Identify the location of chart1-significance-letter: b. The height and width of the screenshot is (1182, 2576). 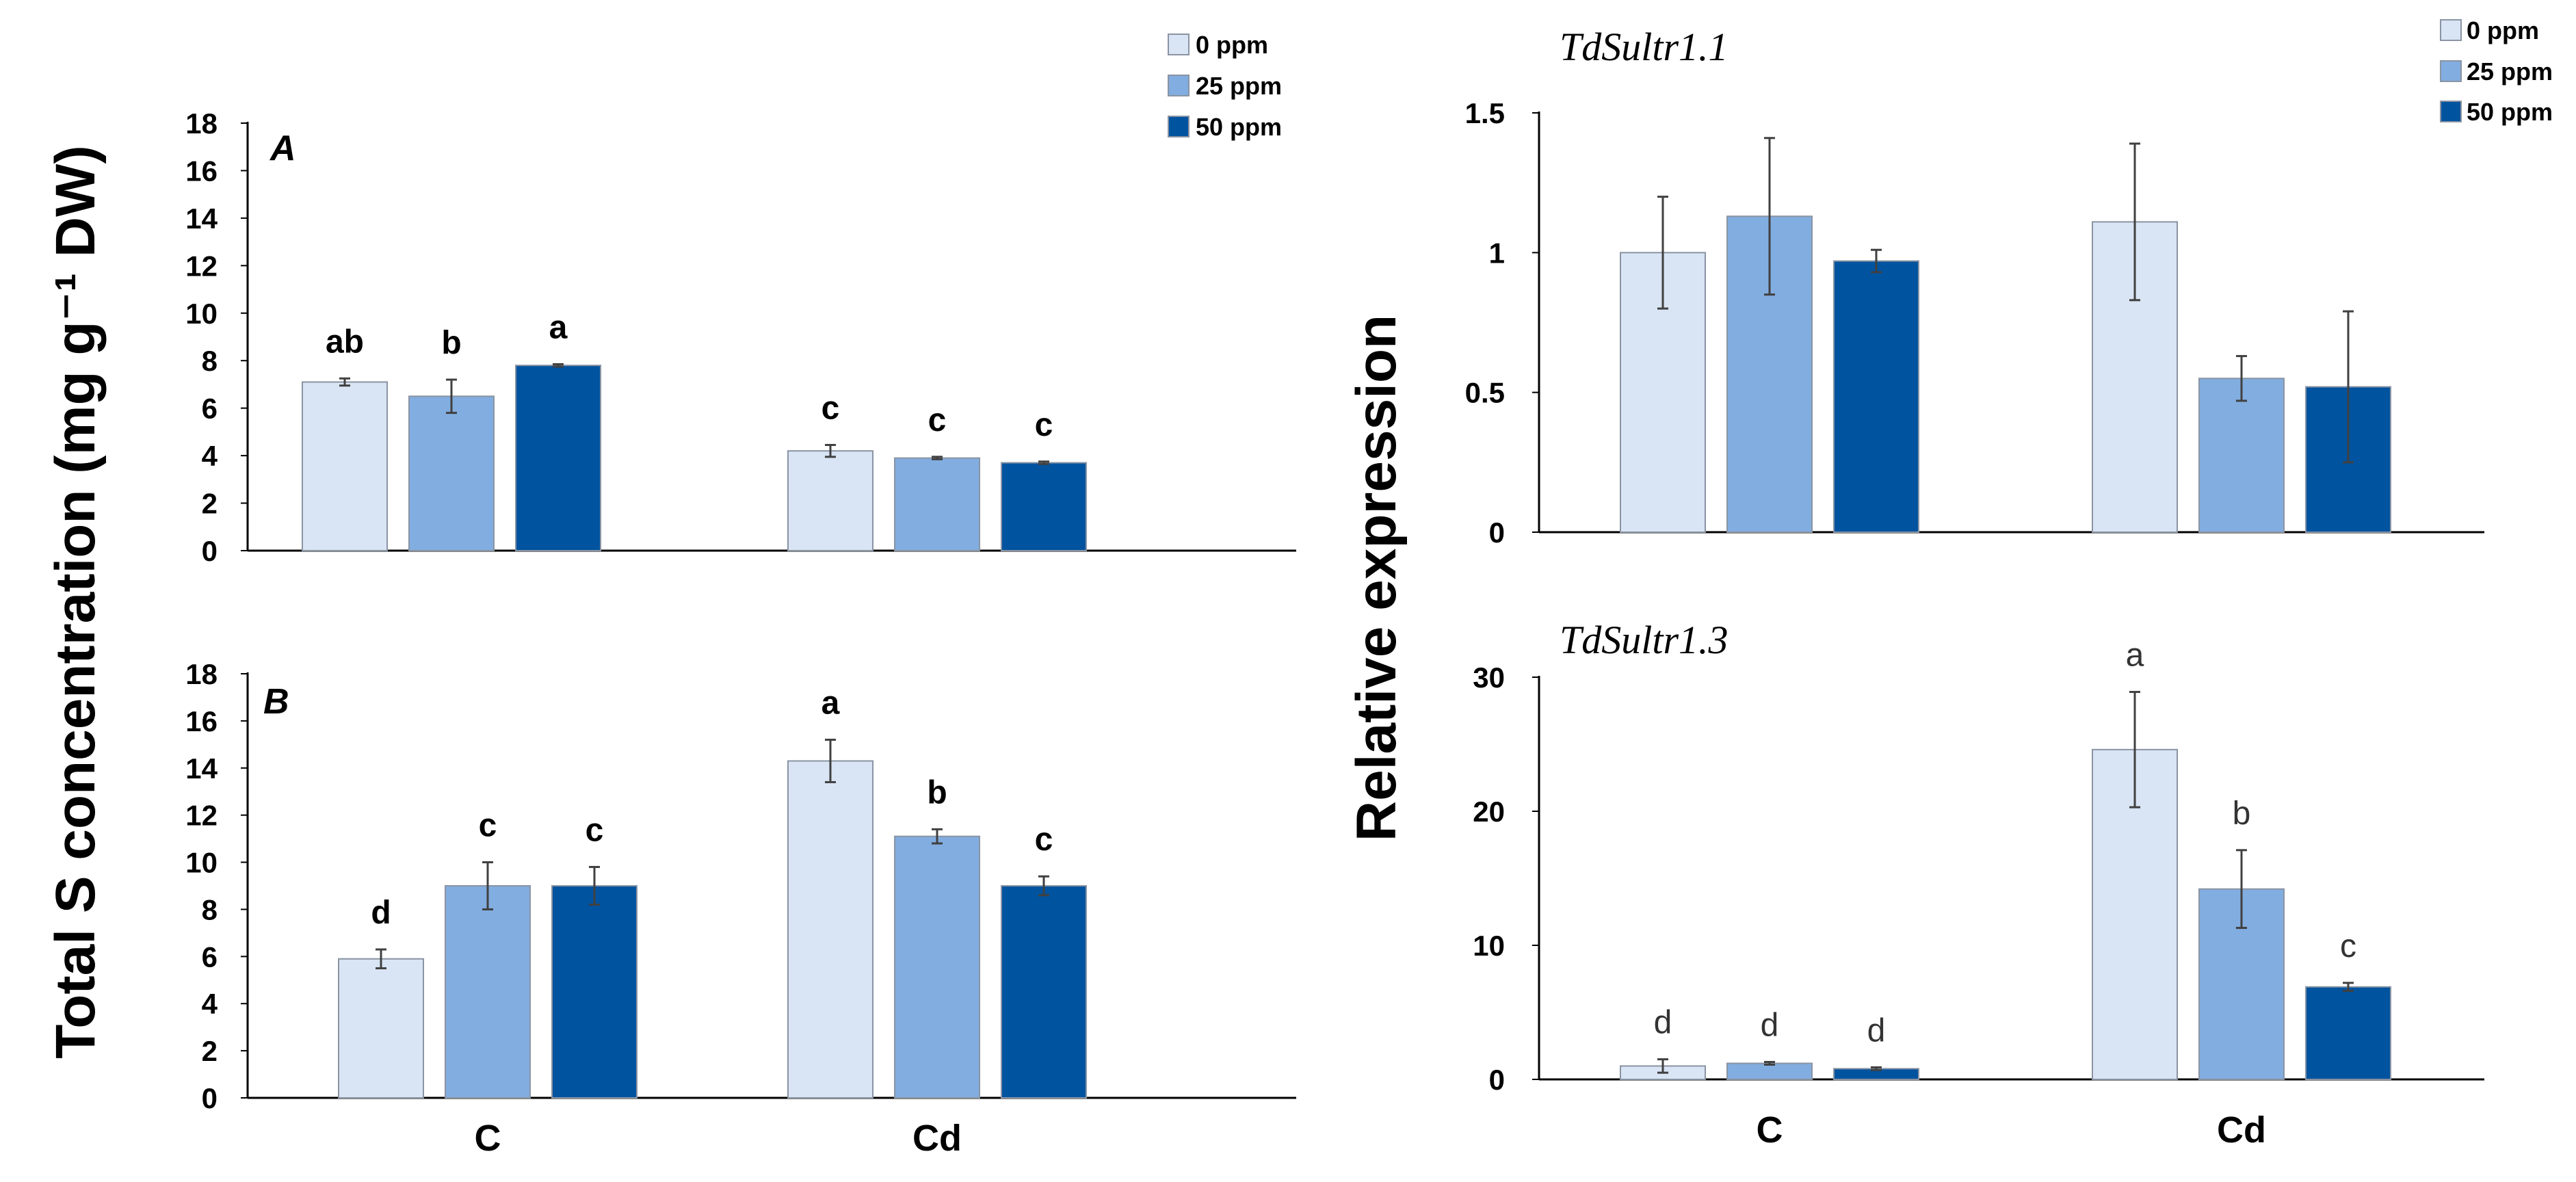
(937, 792).